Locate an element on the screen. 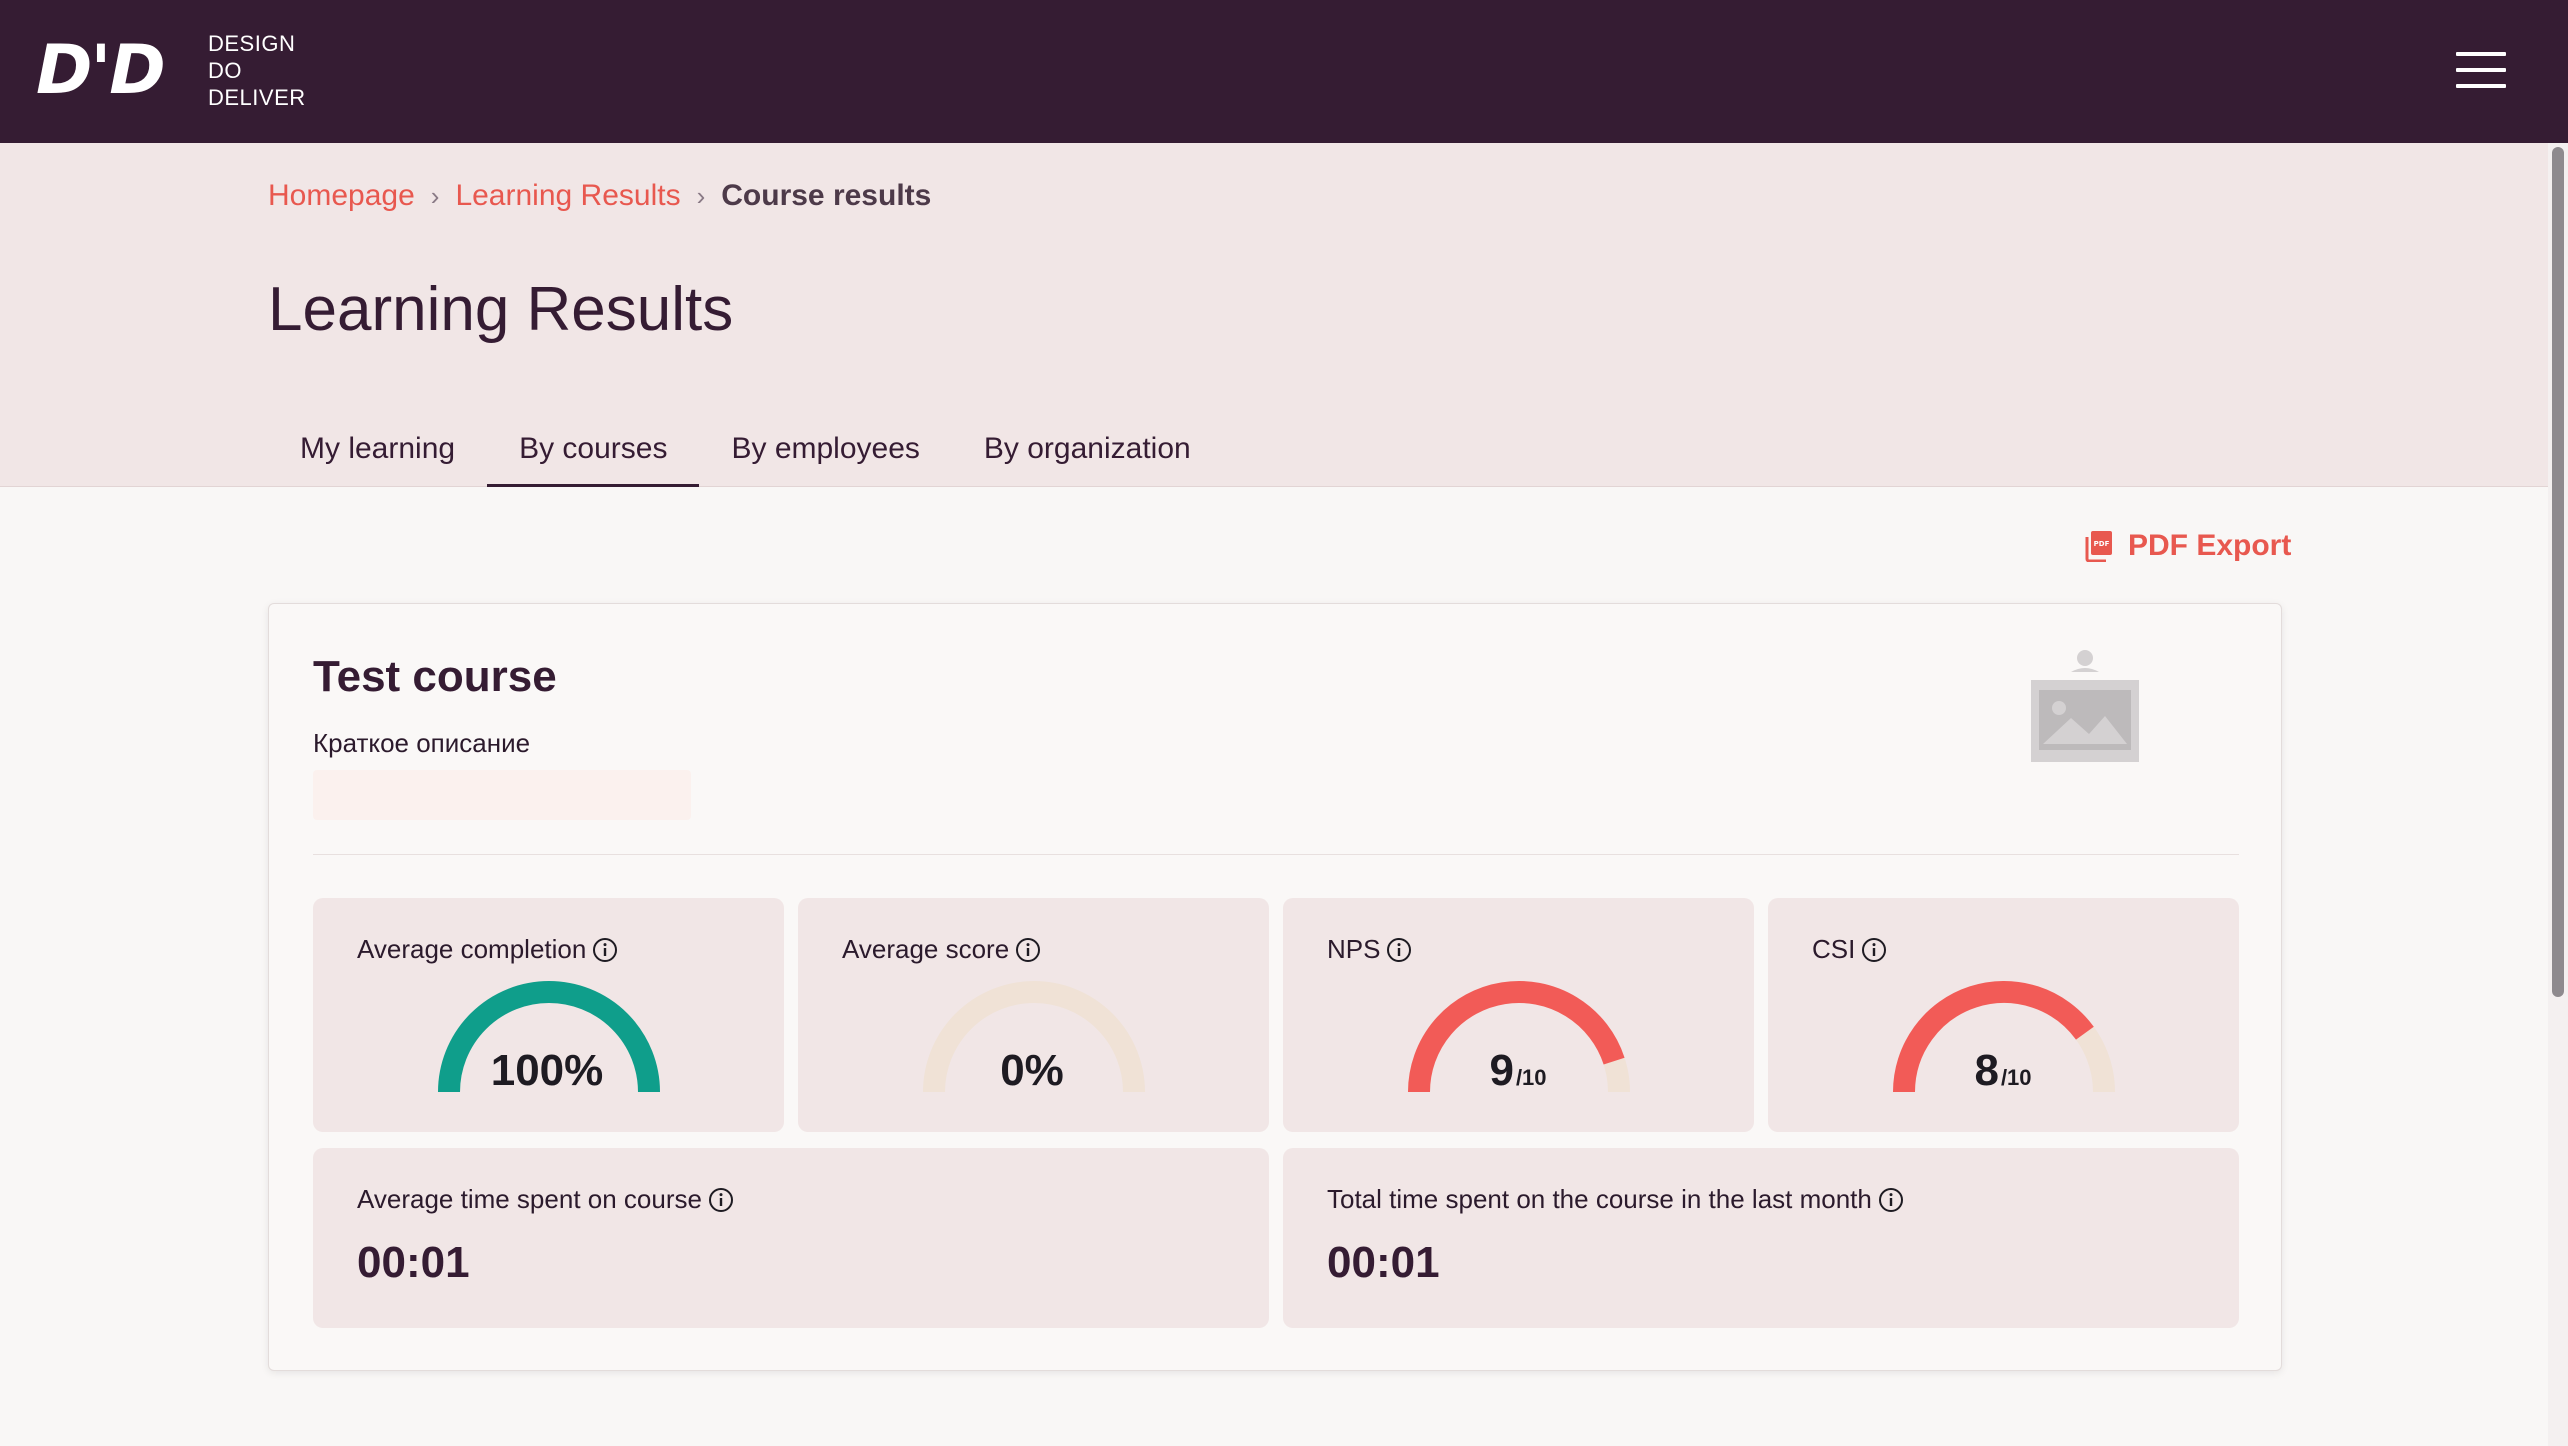 This screenshot has width=2568, height=1446. breadcrumb-homepage: Homepage is located at coordinates (341, 195).